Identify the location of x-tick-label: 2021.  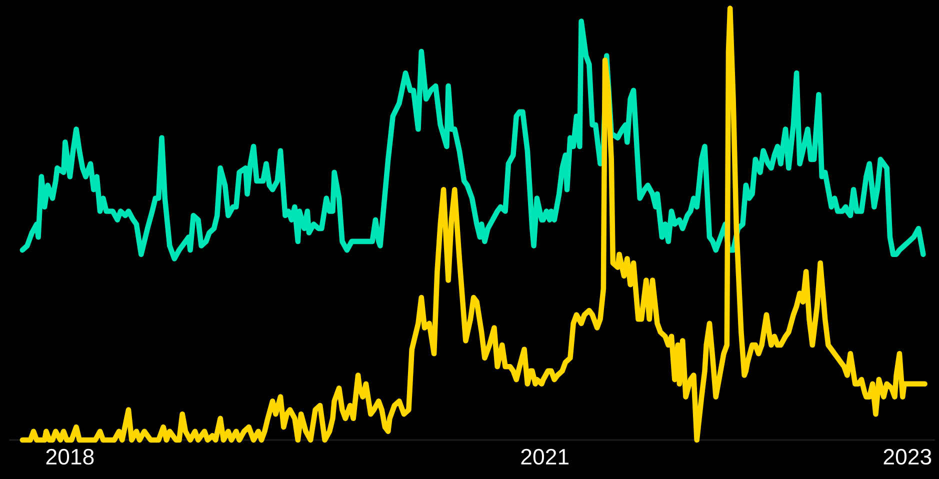
(544, 456).